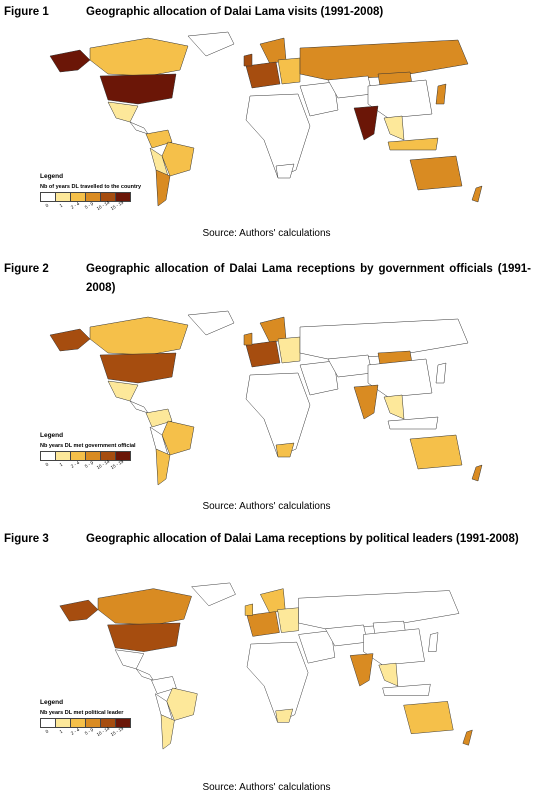 This screenshot has width=533, height=800. I want to click on legend-description: Nb years DL met political leader, so click(82, 713).